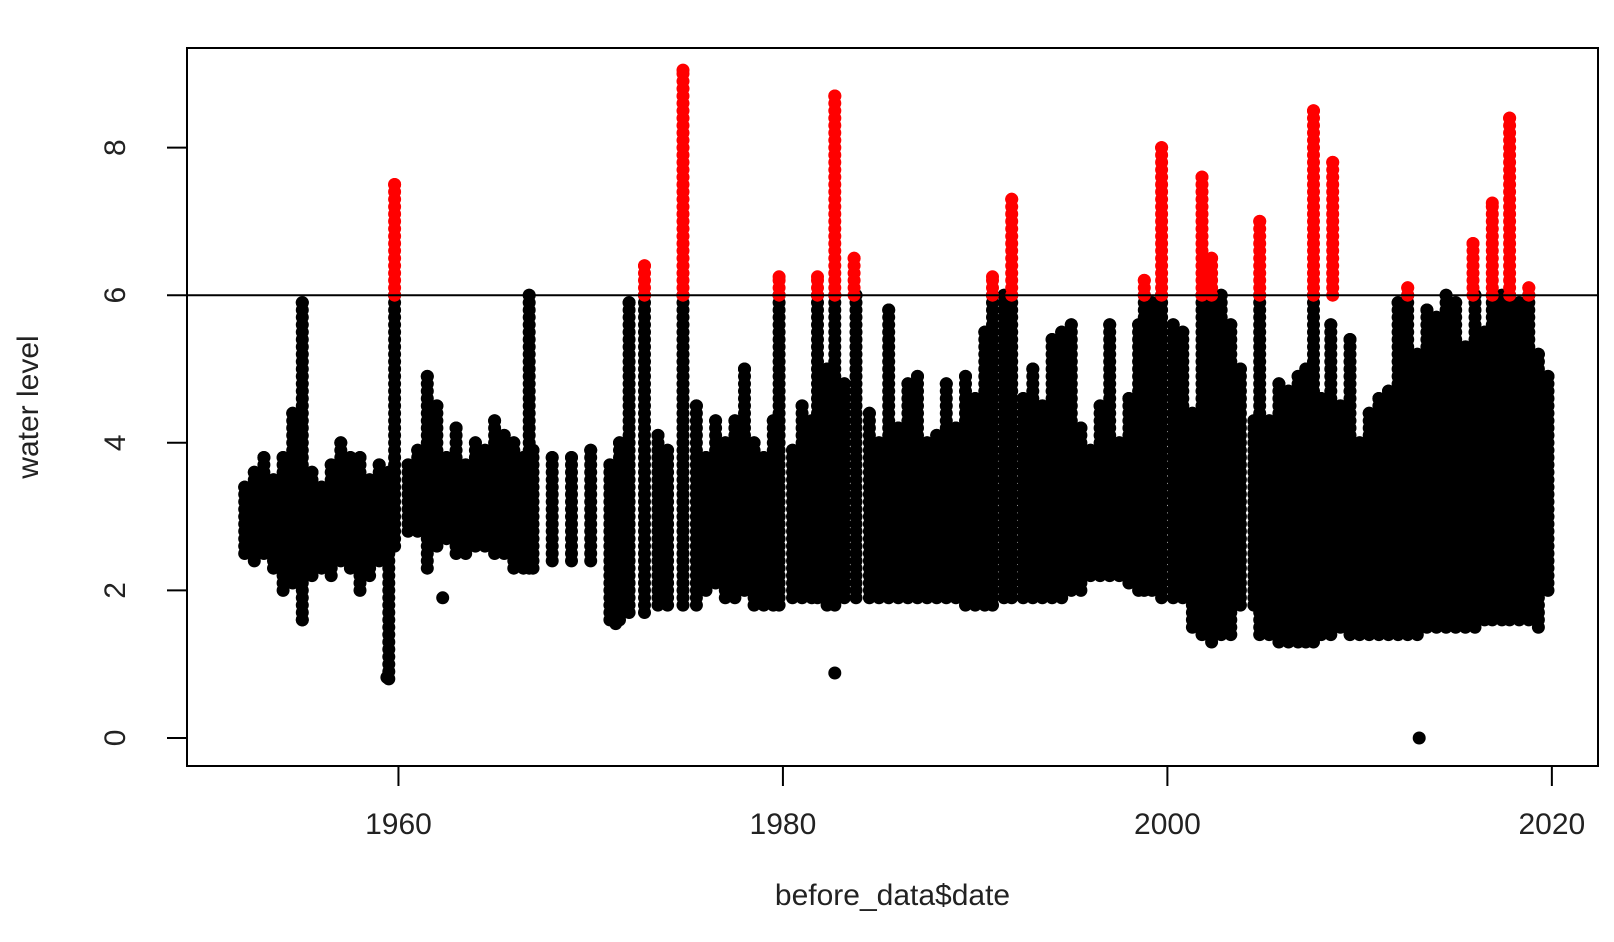  I want to click on x-tick-label: 1980, so click(783, 824).